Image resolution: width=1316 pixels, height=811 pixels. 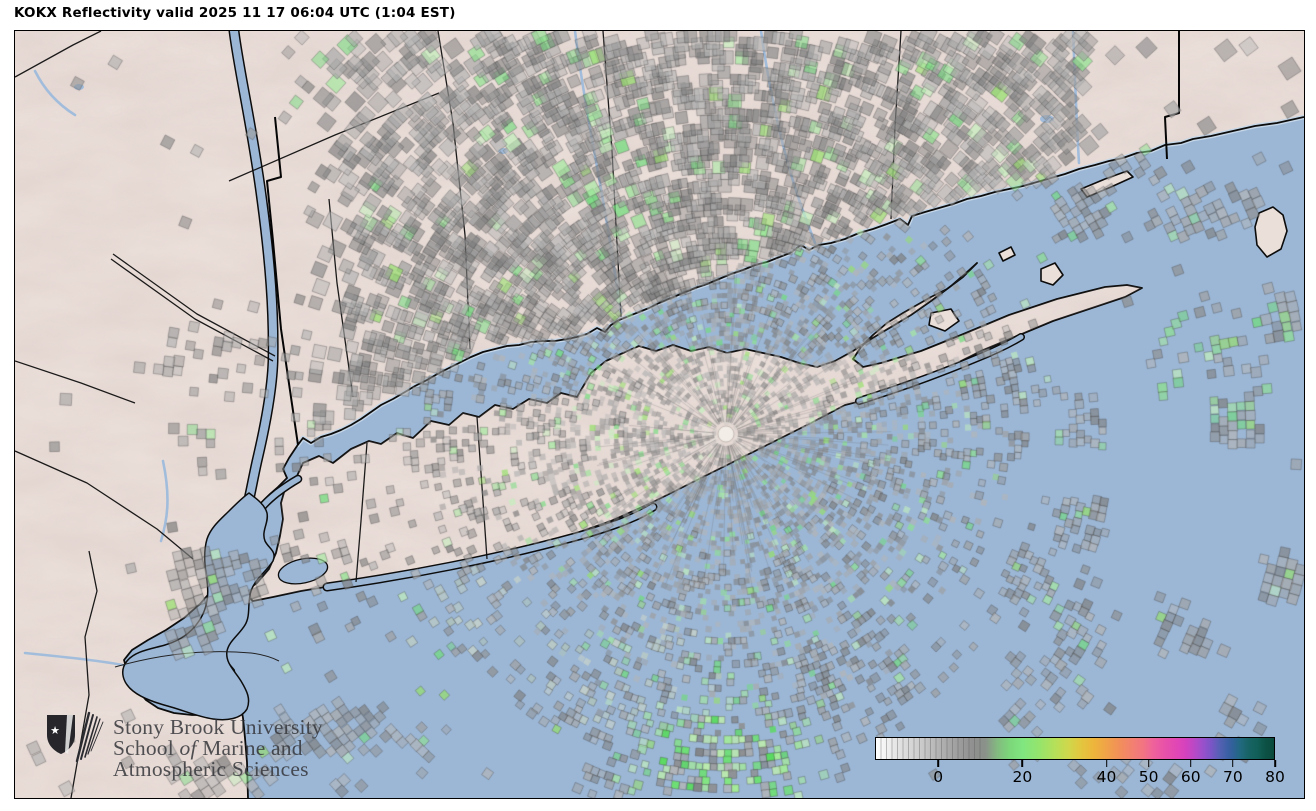 What do you see at coordinates (1190, 777) in the screenshot?
I see `colorbar-tick-label: 60` at bounding box center [1190, 777].